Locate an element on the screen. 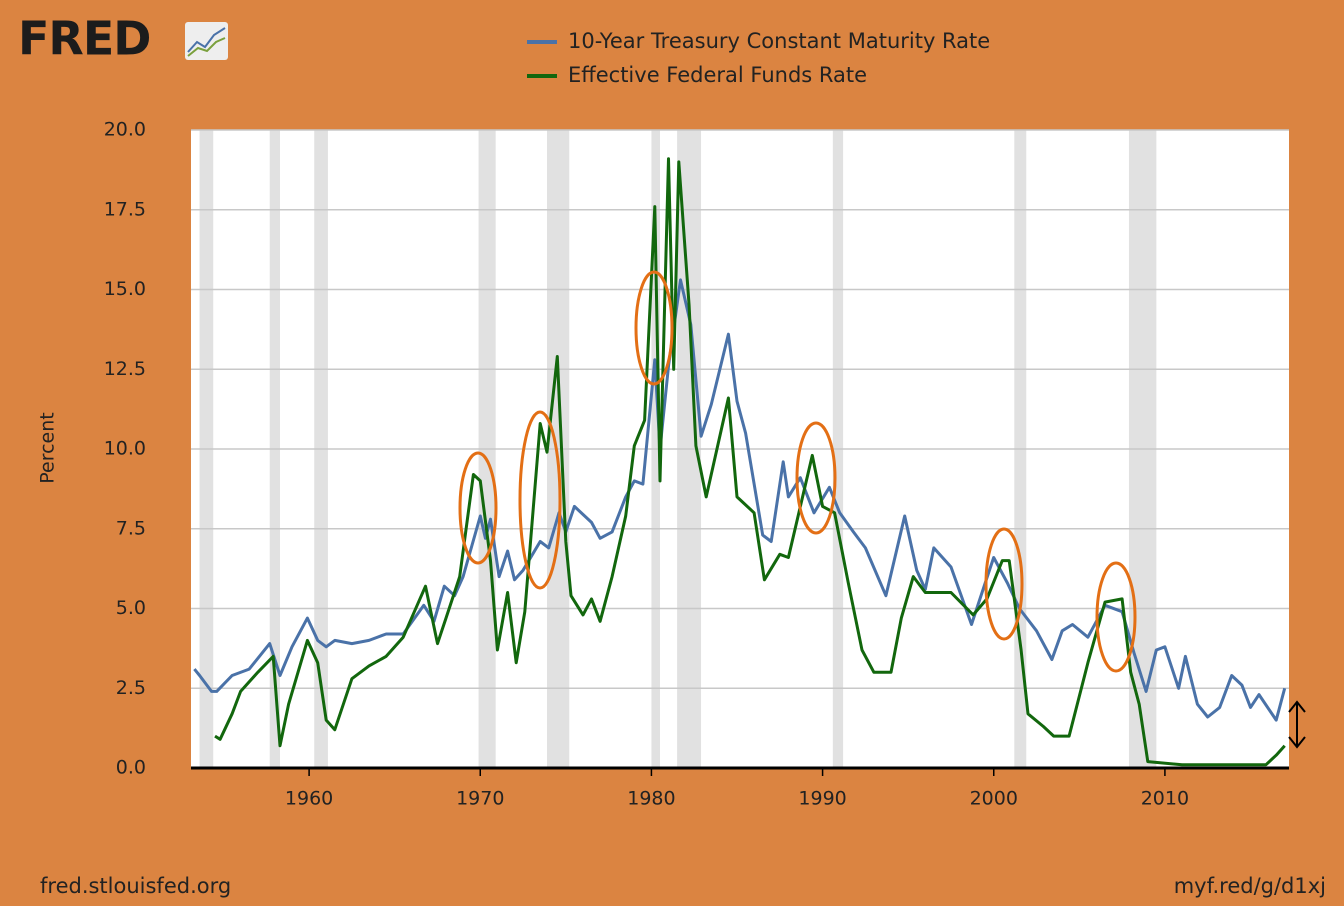 This screenshot has width=1344, height=906. logo-icon is located at coordinates (206, 41).